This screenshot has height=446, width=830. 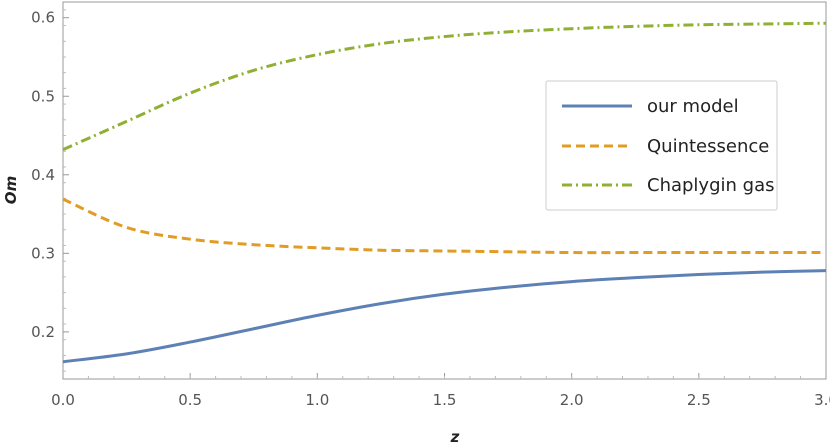 What do you see at coordinates (63, 400) in the screenshot?
I see `x-tick-label: 0.0` at bounding box center [63, 400].